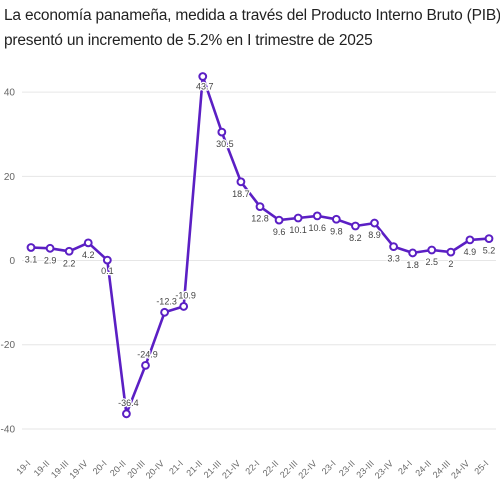  I want to click on x-tick-label: 21-III, so click(213, 469).